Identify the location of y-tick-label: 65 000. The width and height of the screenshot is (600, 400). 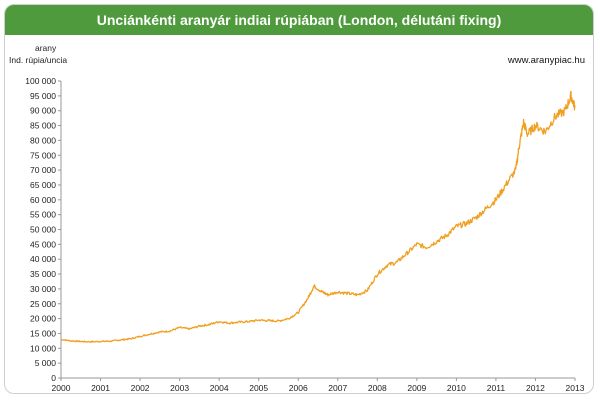
(43, 185).